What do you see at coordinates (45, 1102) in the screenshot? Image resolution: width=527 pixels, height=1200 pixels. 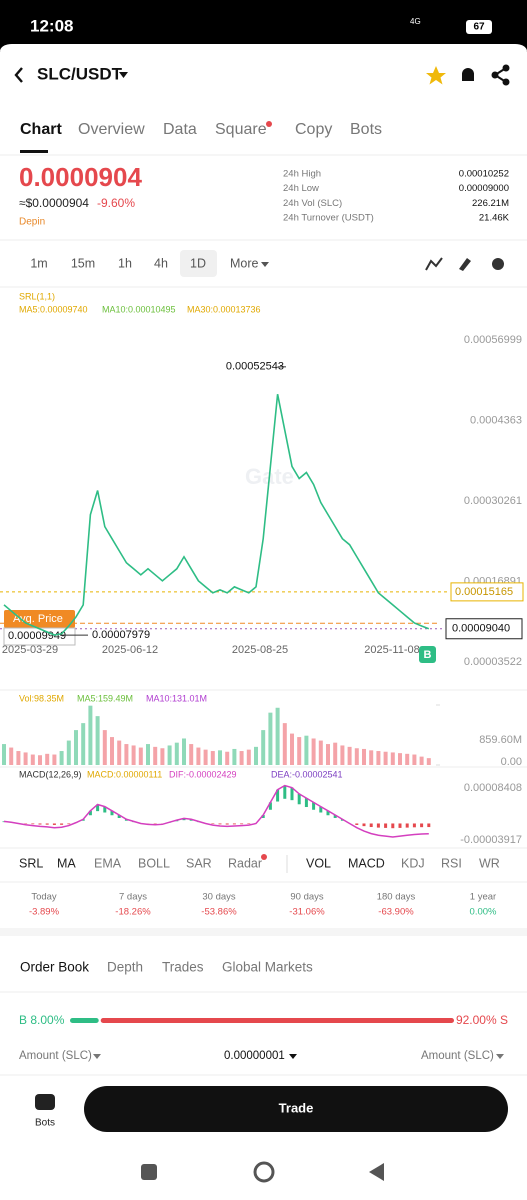 I see `bots-icon` at bounding box center [45, 1102].